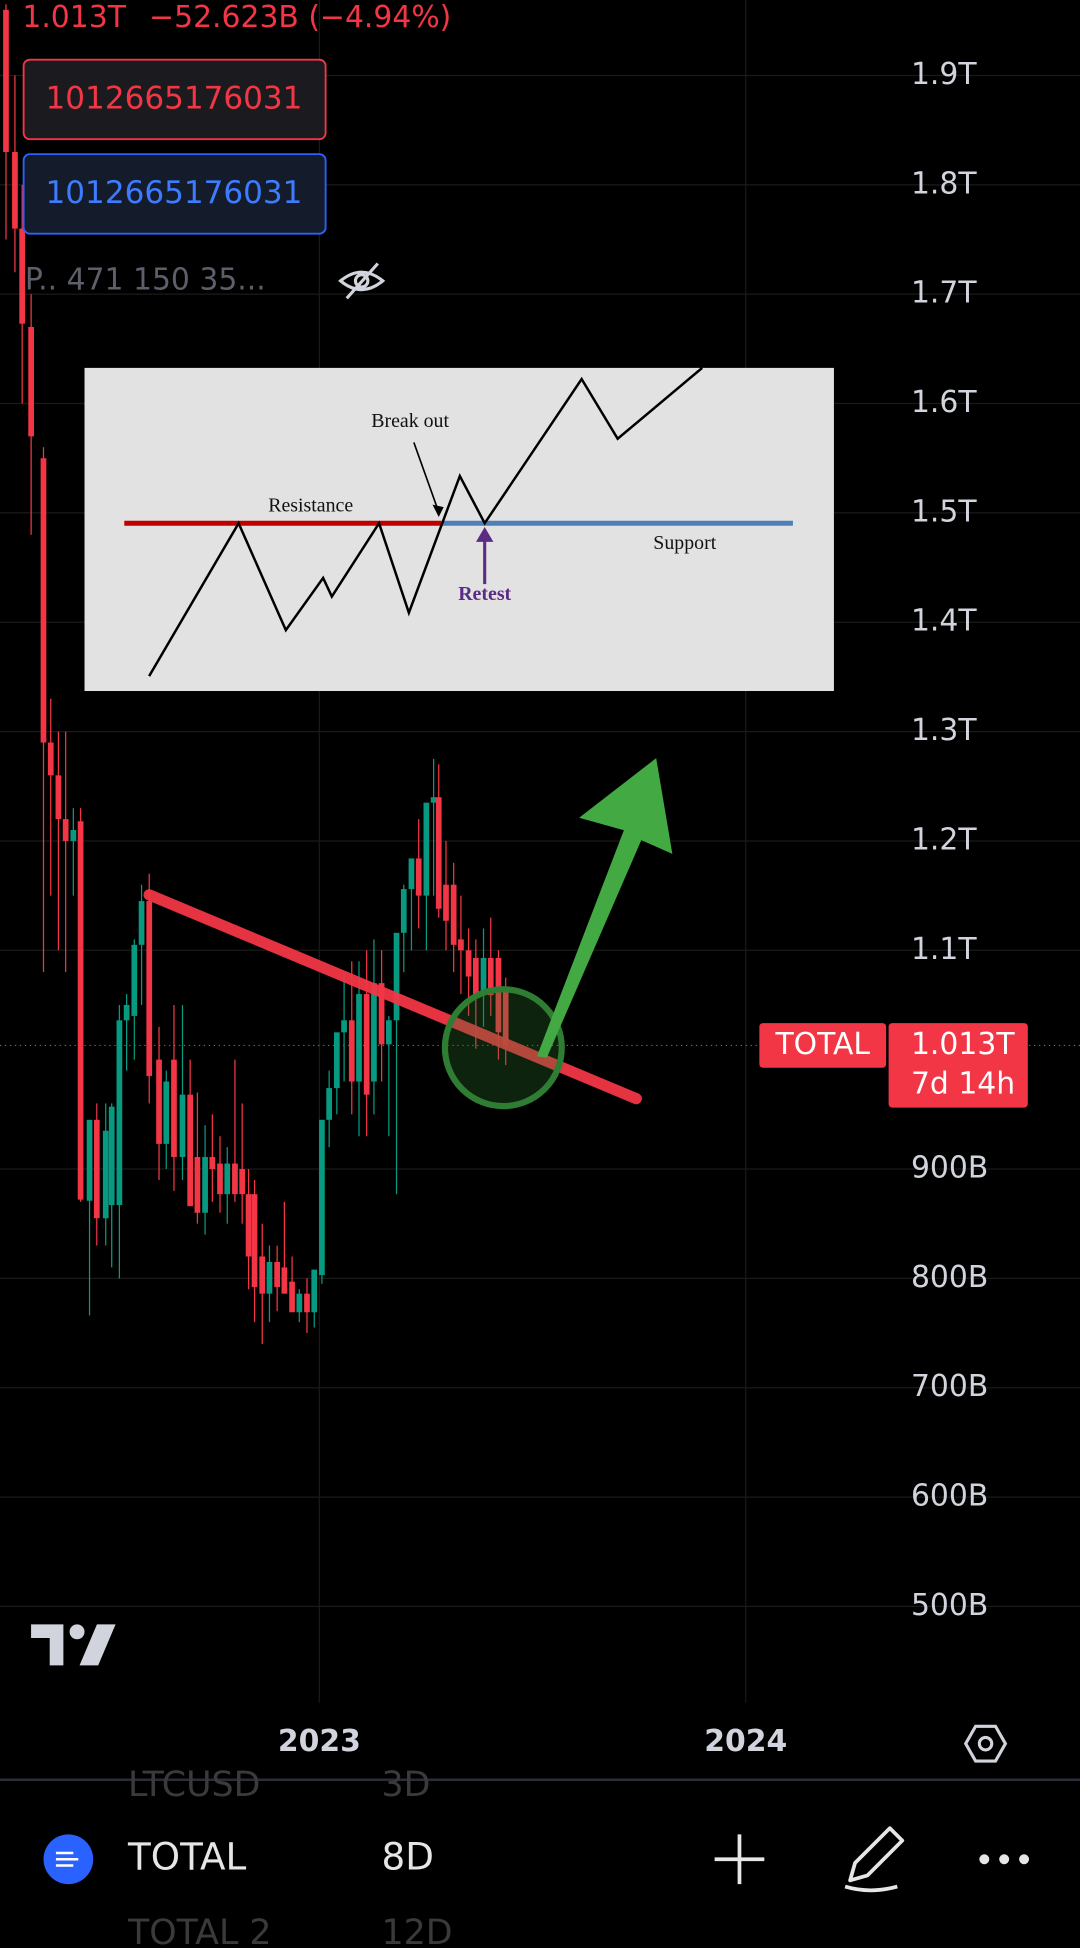 Image resolution: width=1080 pixels, height=1948 pixels. Describe the element at coordinates (406, 1785) in the screenshot. I see `prev-interval: 3D` at that location.